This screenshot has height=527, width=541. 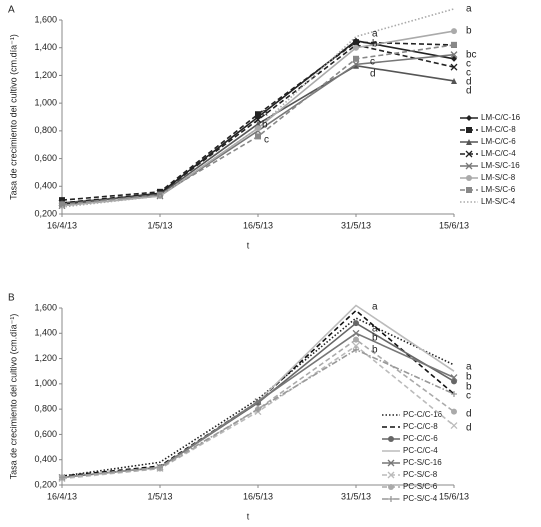 What do you see at coordinates (420, 450) in the screenshot?
I see `legend-label: PC-C/C-4` at bounding box center [420, 450].